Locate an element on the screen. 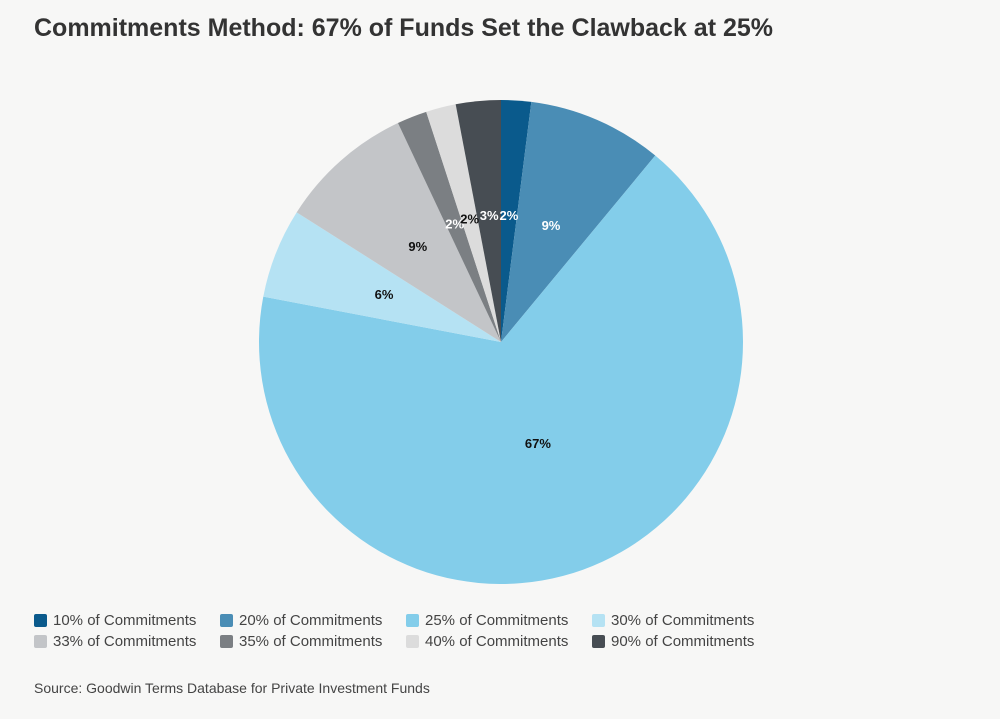  legend-label: 33% of Commitments is located at coordinates (125, 641).